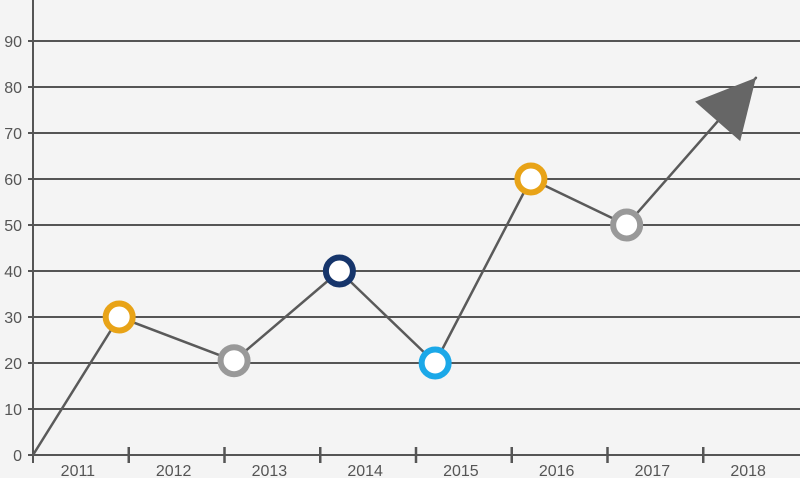  What do you see at coordinates (557, 470) in the screenshot?
I see `x-tick-label: 2016` at bounding box center [557, 470].